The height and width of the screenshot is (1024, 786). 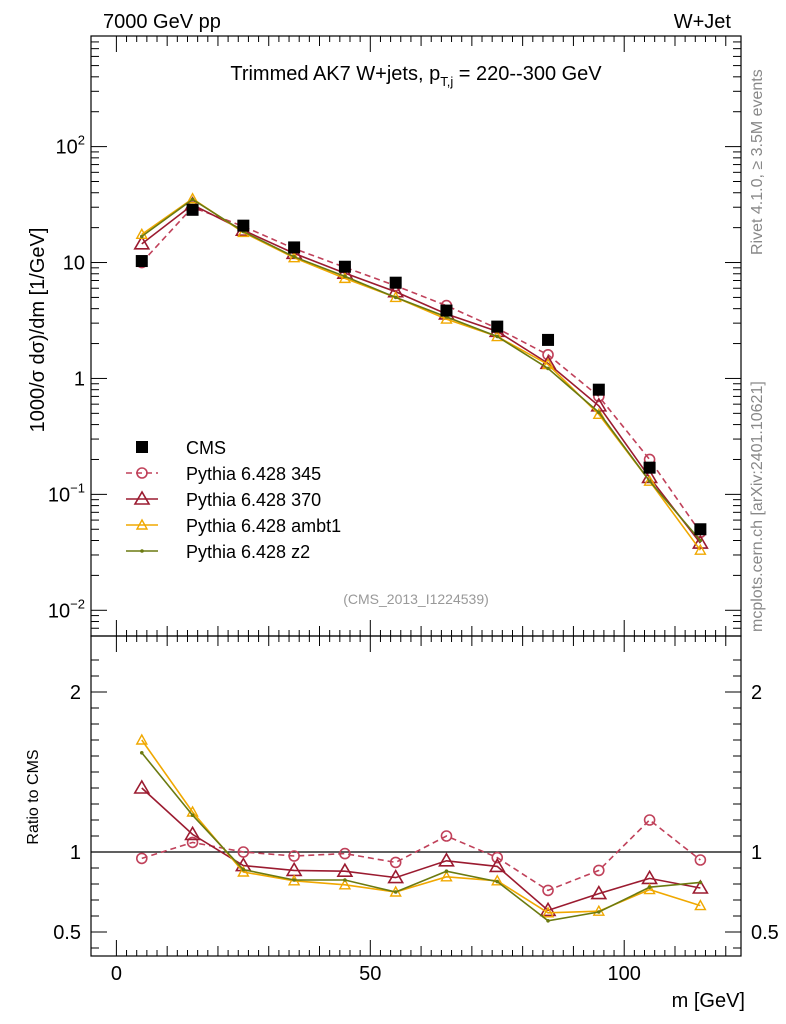 I want to click on title-part2: = 220--300 GeV, so click(x=527, y=74).